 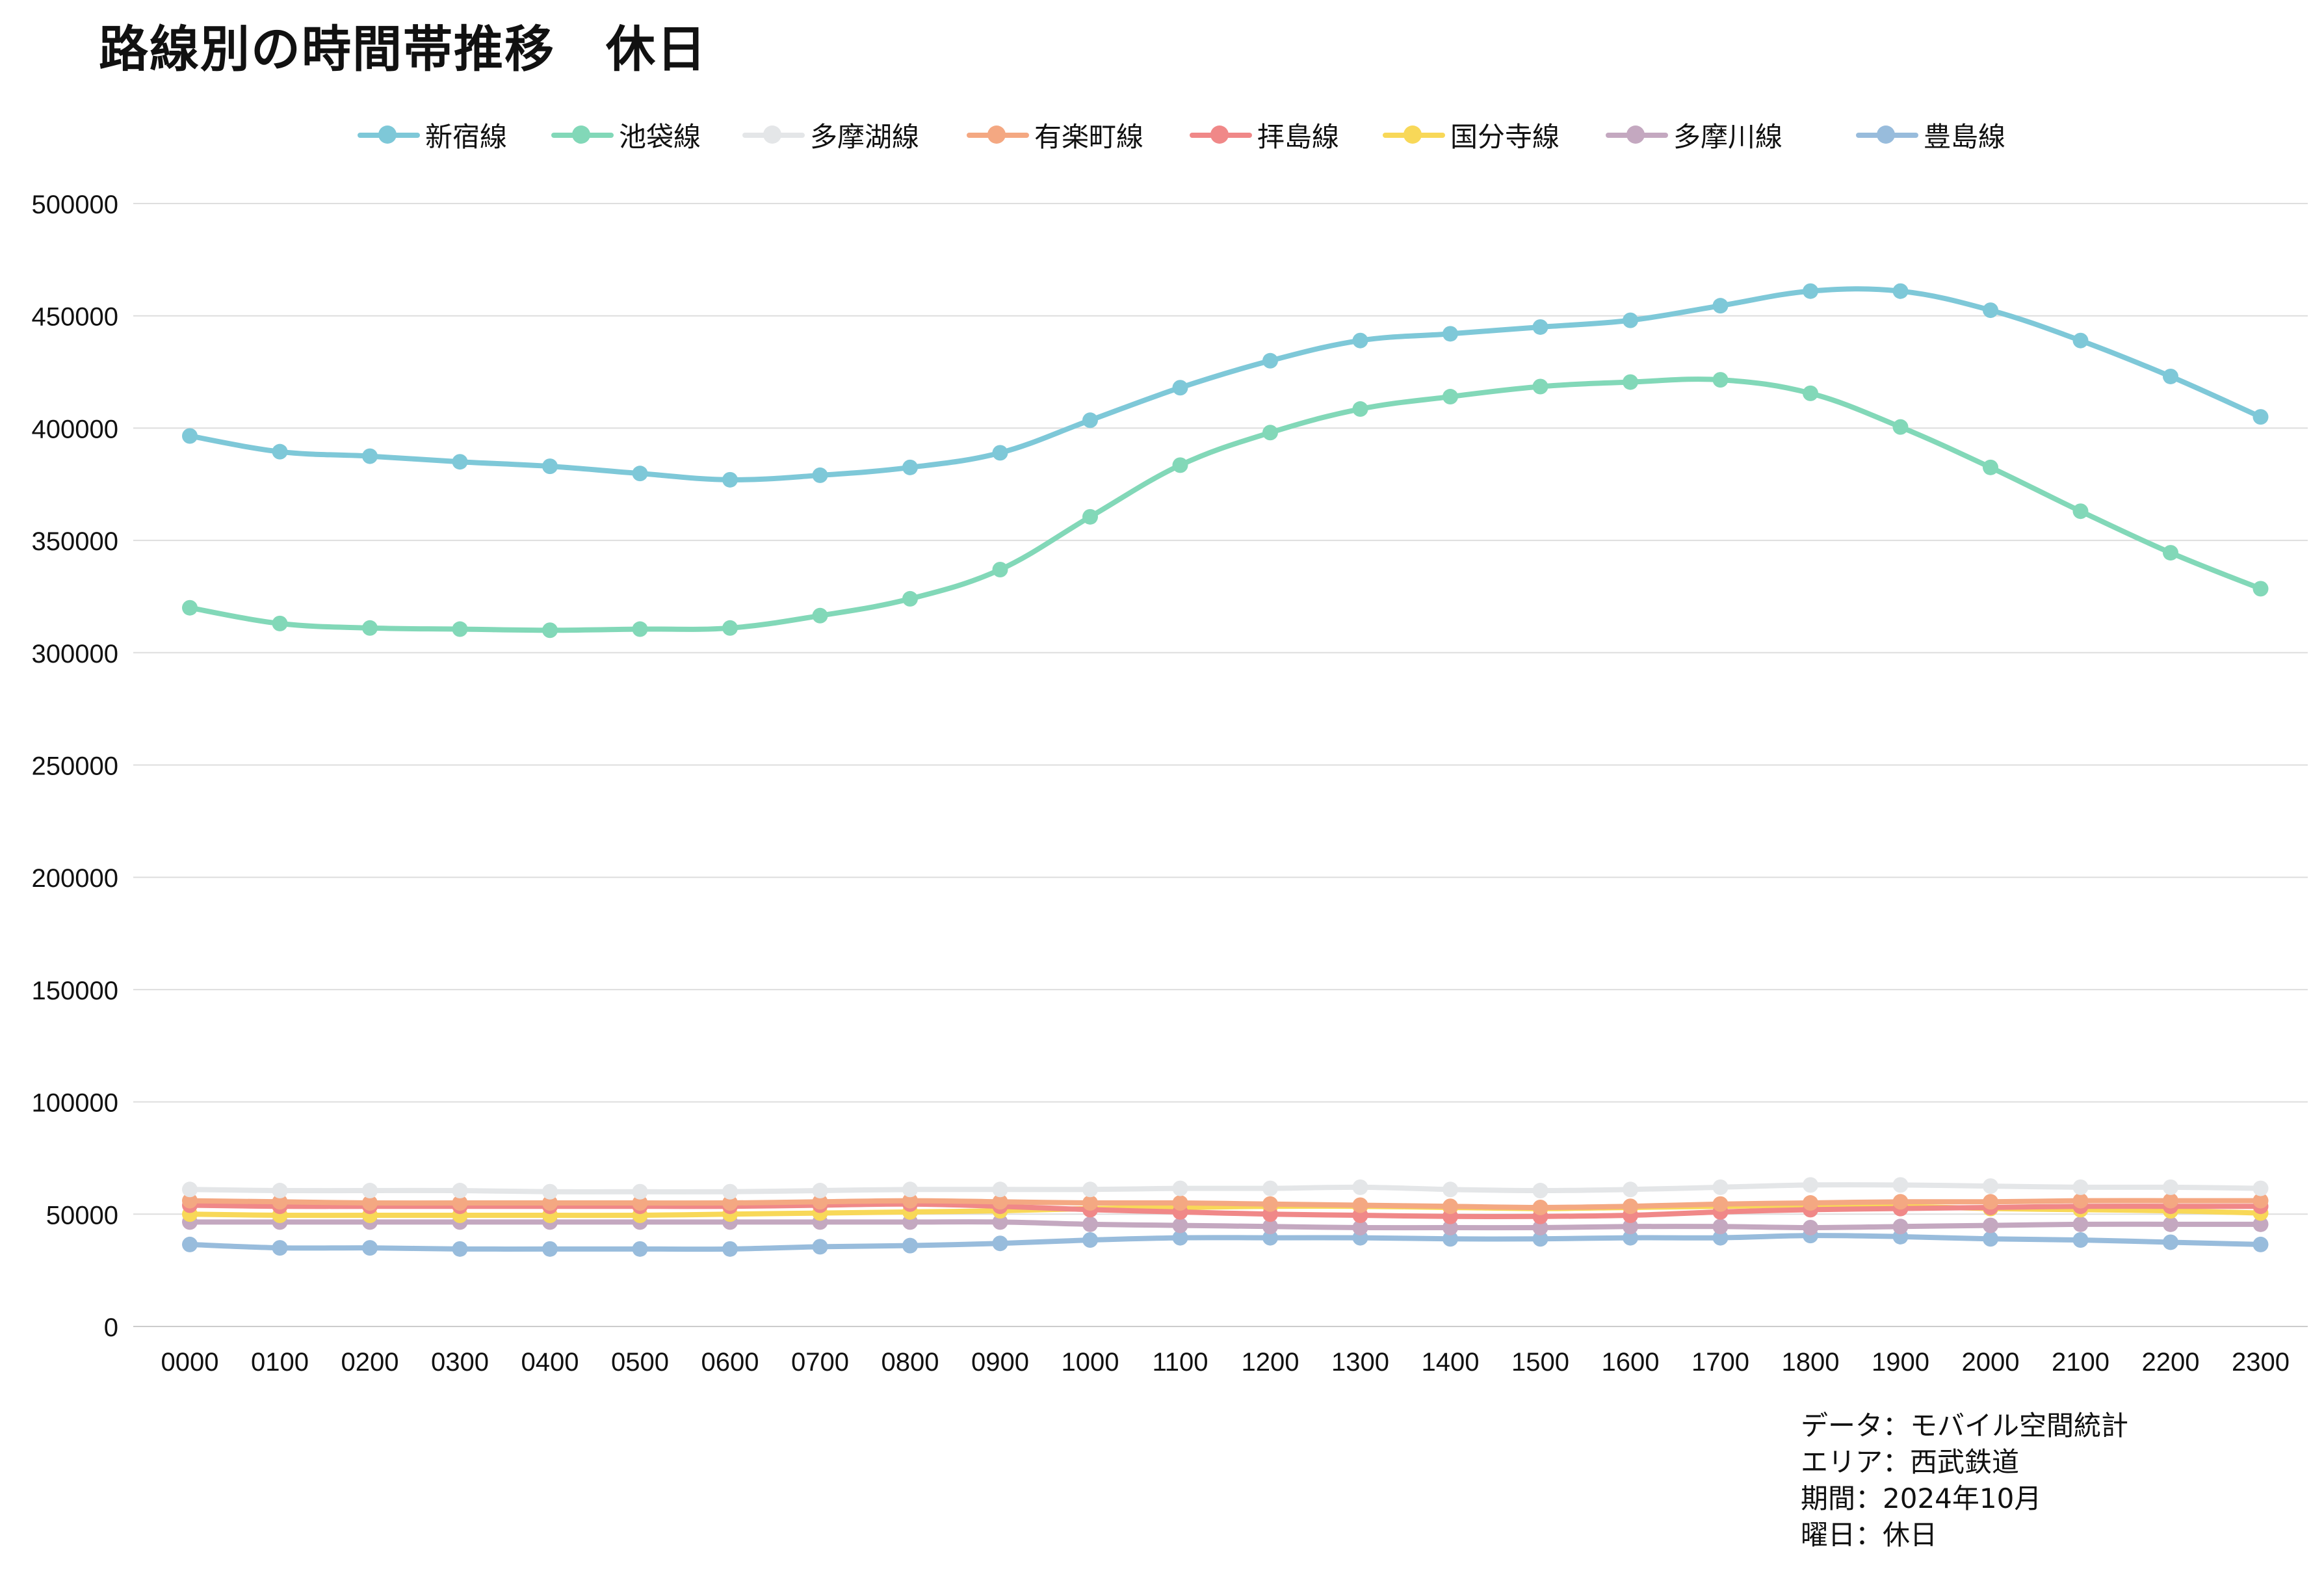 I want to click on x-tick-label: 1600, so click(x=1631, y=1362).